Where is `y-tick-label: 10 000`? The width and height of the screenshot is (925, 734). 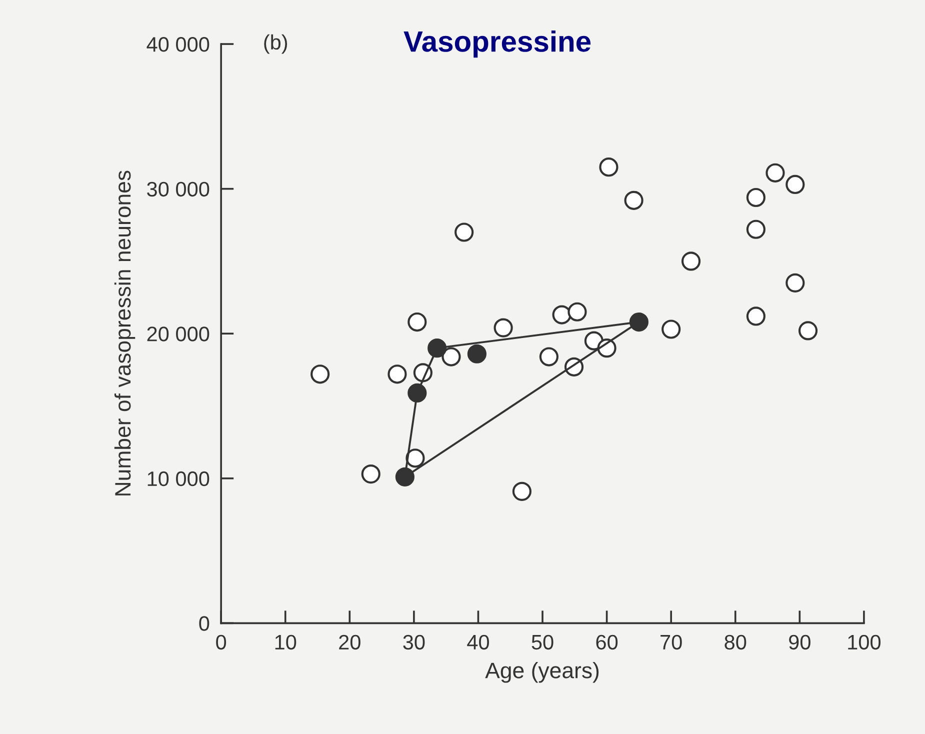 y-tick-label: 10 000 is located at coordinates (179, 478).